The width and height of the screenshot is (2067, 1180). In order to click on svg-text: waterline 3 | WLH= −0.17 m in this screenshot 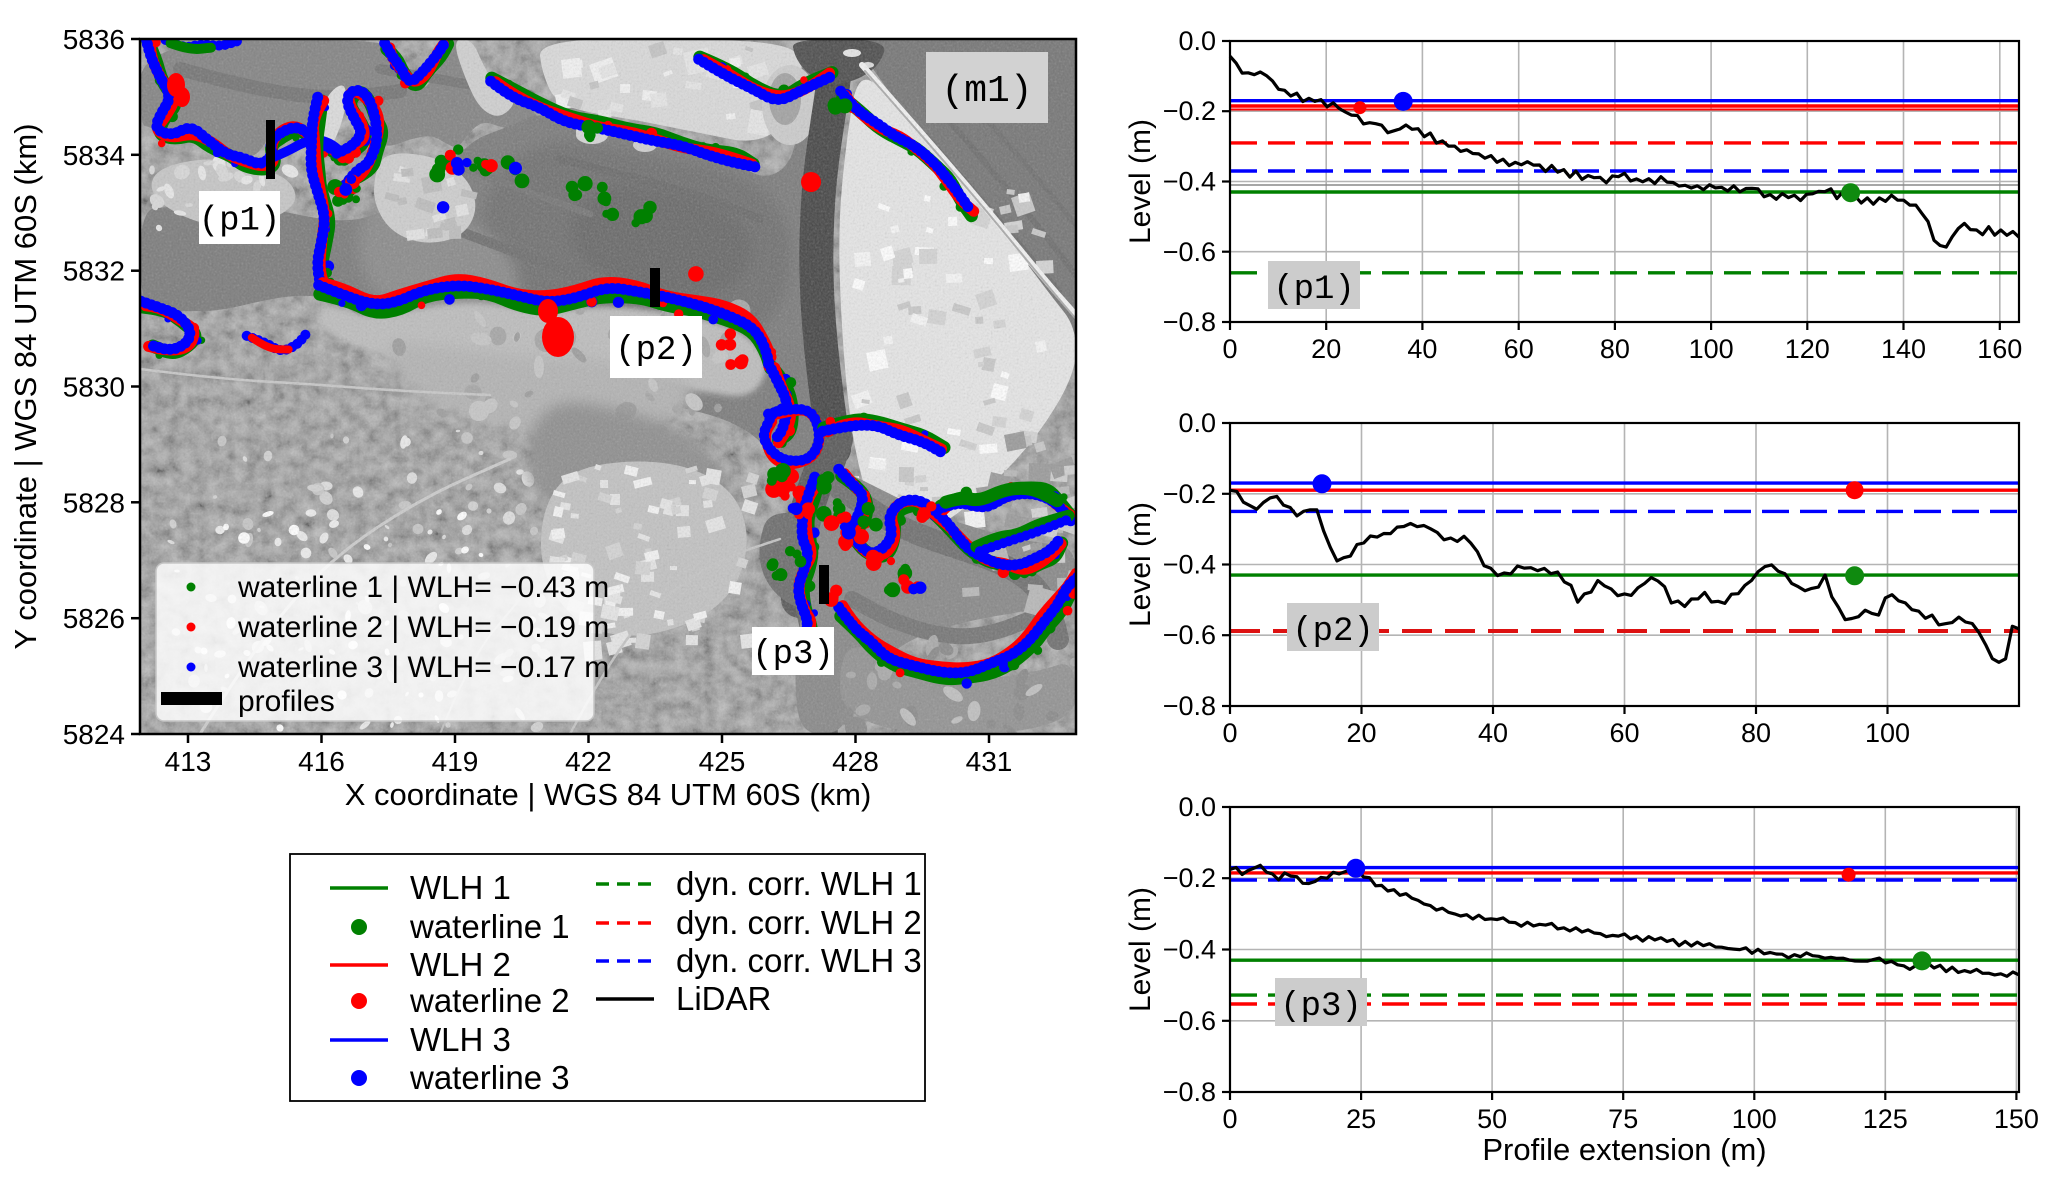, I will do `click(423, 667)`.